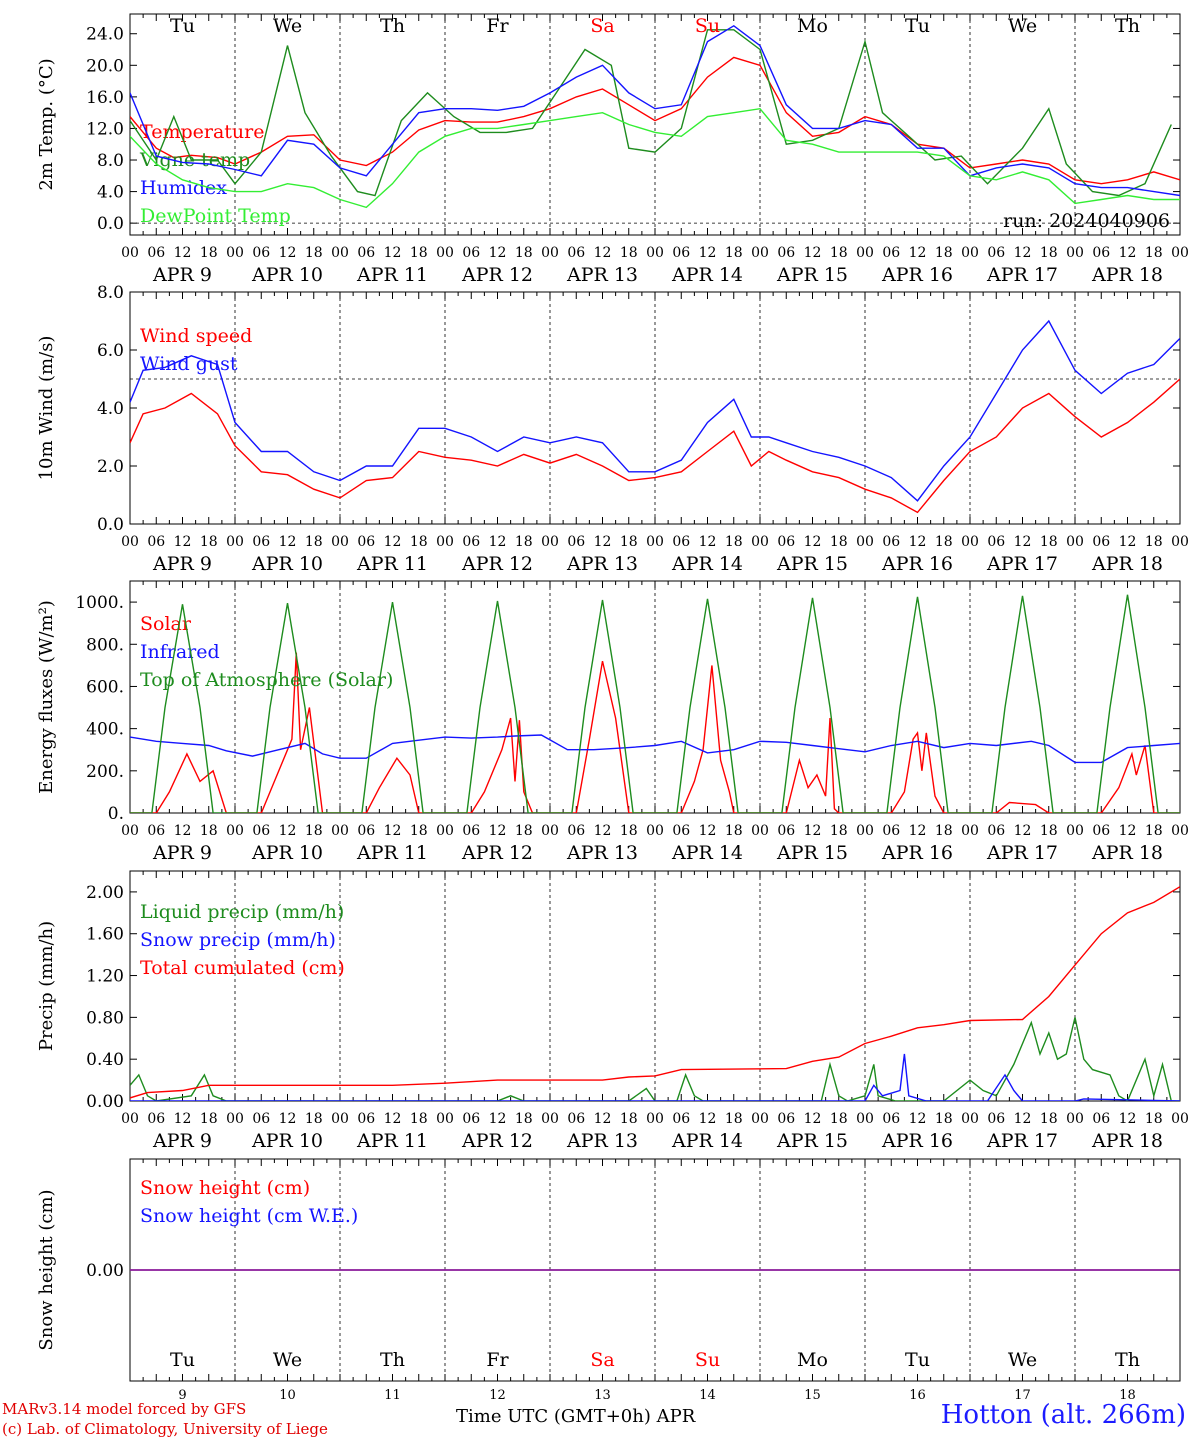 This screenshot has height=1445, width=1194. What do you see at coordinates (116, 814) in the screenshot?
I see `y-tick-label: 0.` at bounding box center [116, 814].